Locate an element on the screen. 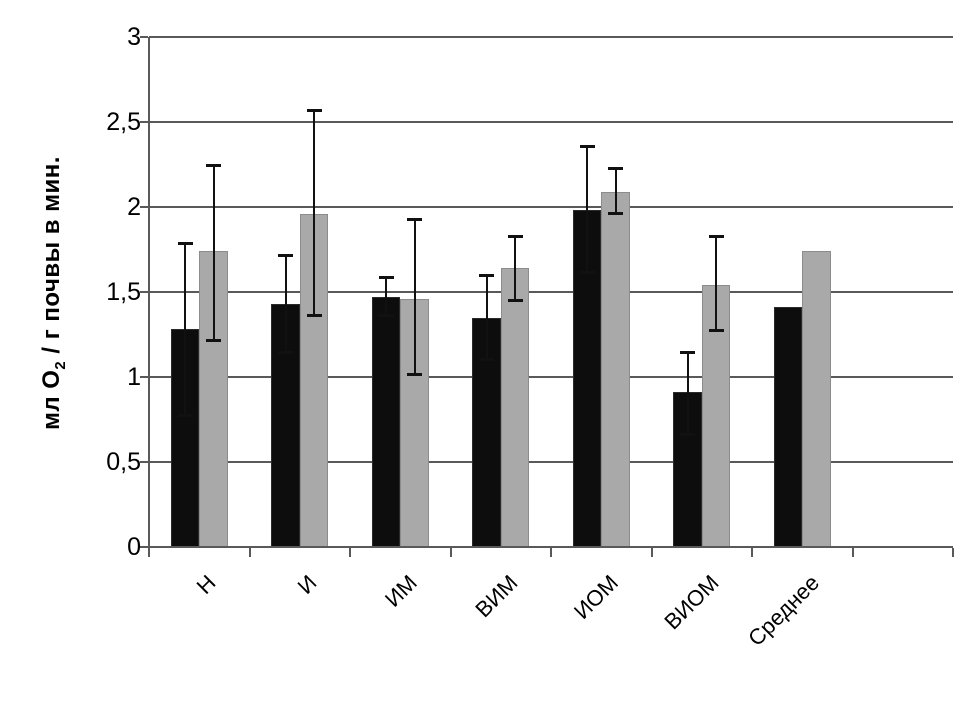 This screenshot has width=980, height=702. y-tick-label: 0,5 is located at coordinates (123, 462).